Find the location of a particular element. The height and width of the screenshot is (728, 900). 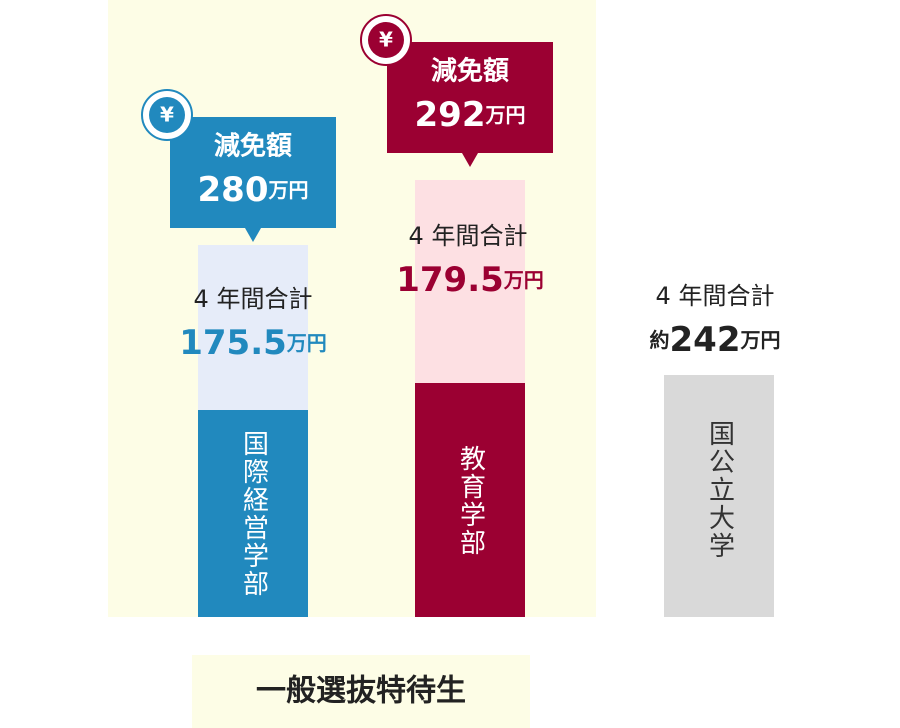

reduction-value: 280万円 is located at coordinates (253, 190).